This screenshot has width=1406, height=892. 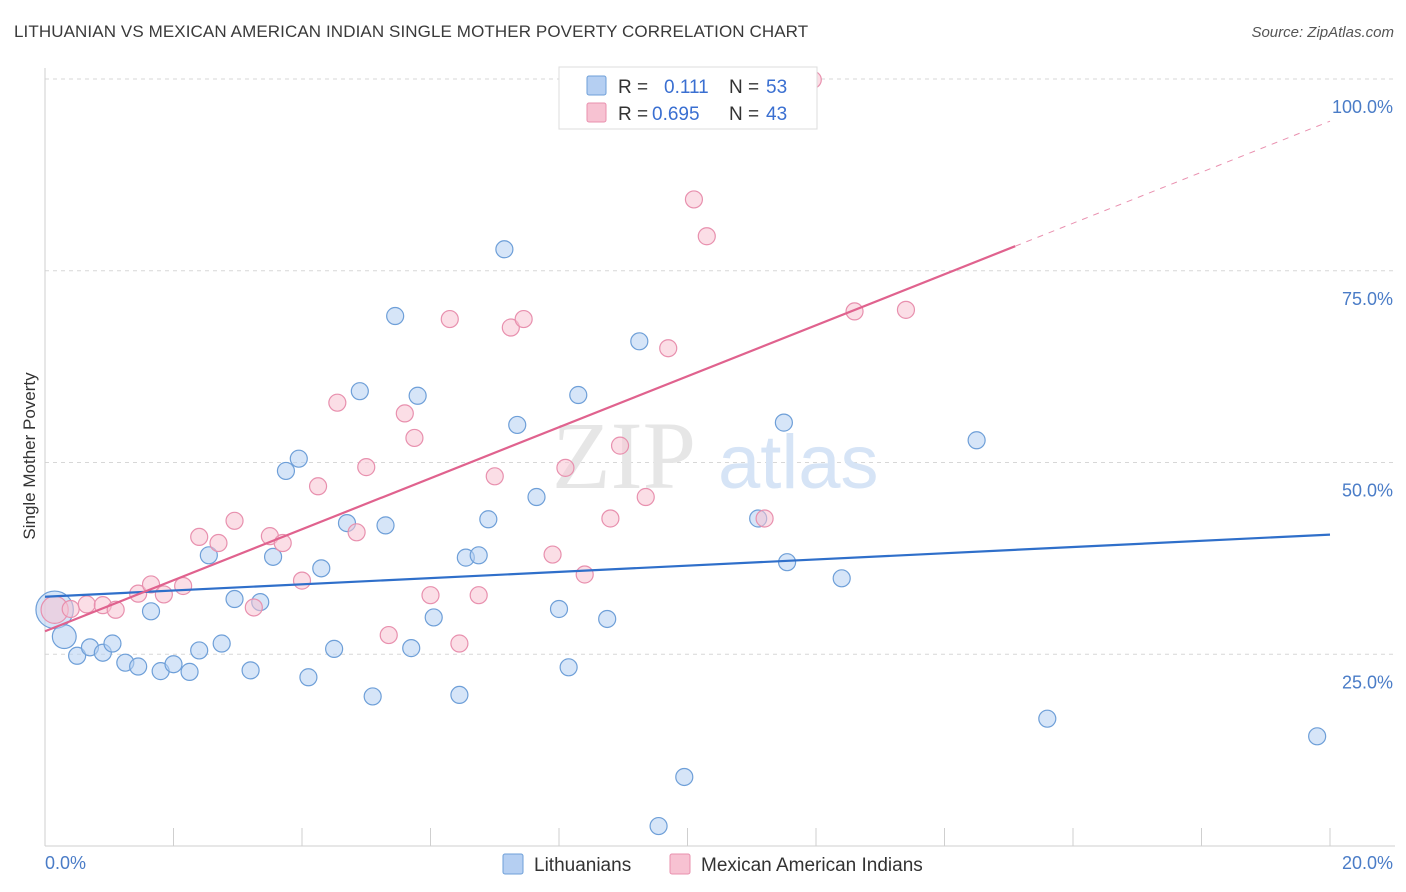 I want to click on legend-r-value-2: 0.695, so click(x=676, y=114).